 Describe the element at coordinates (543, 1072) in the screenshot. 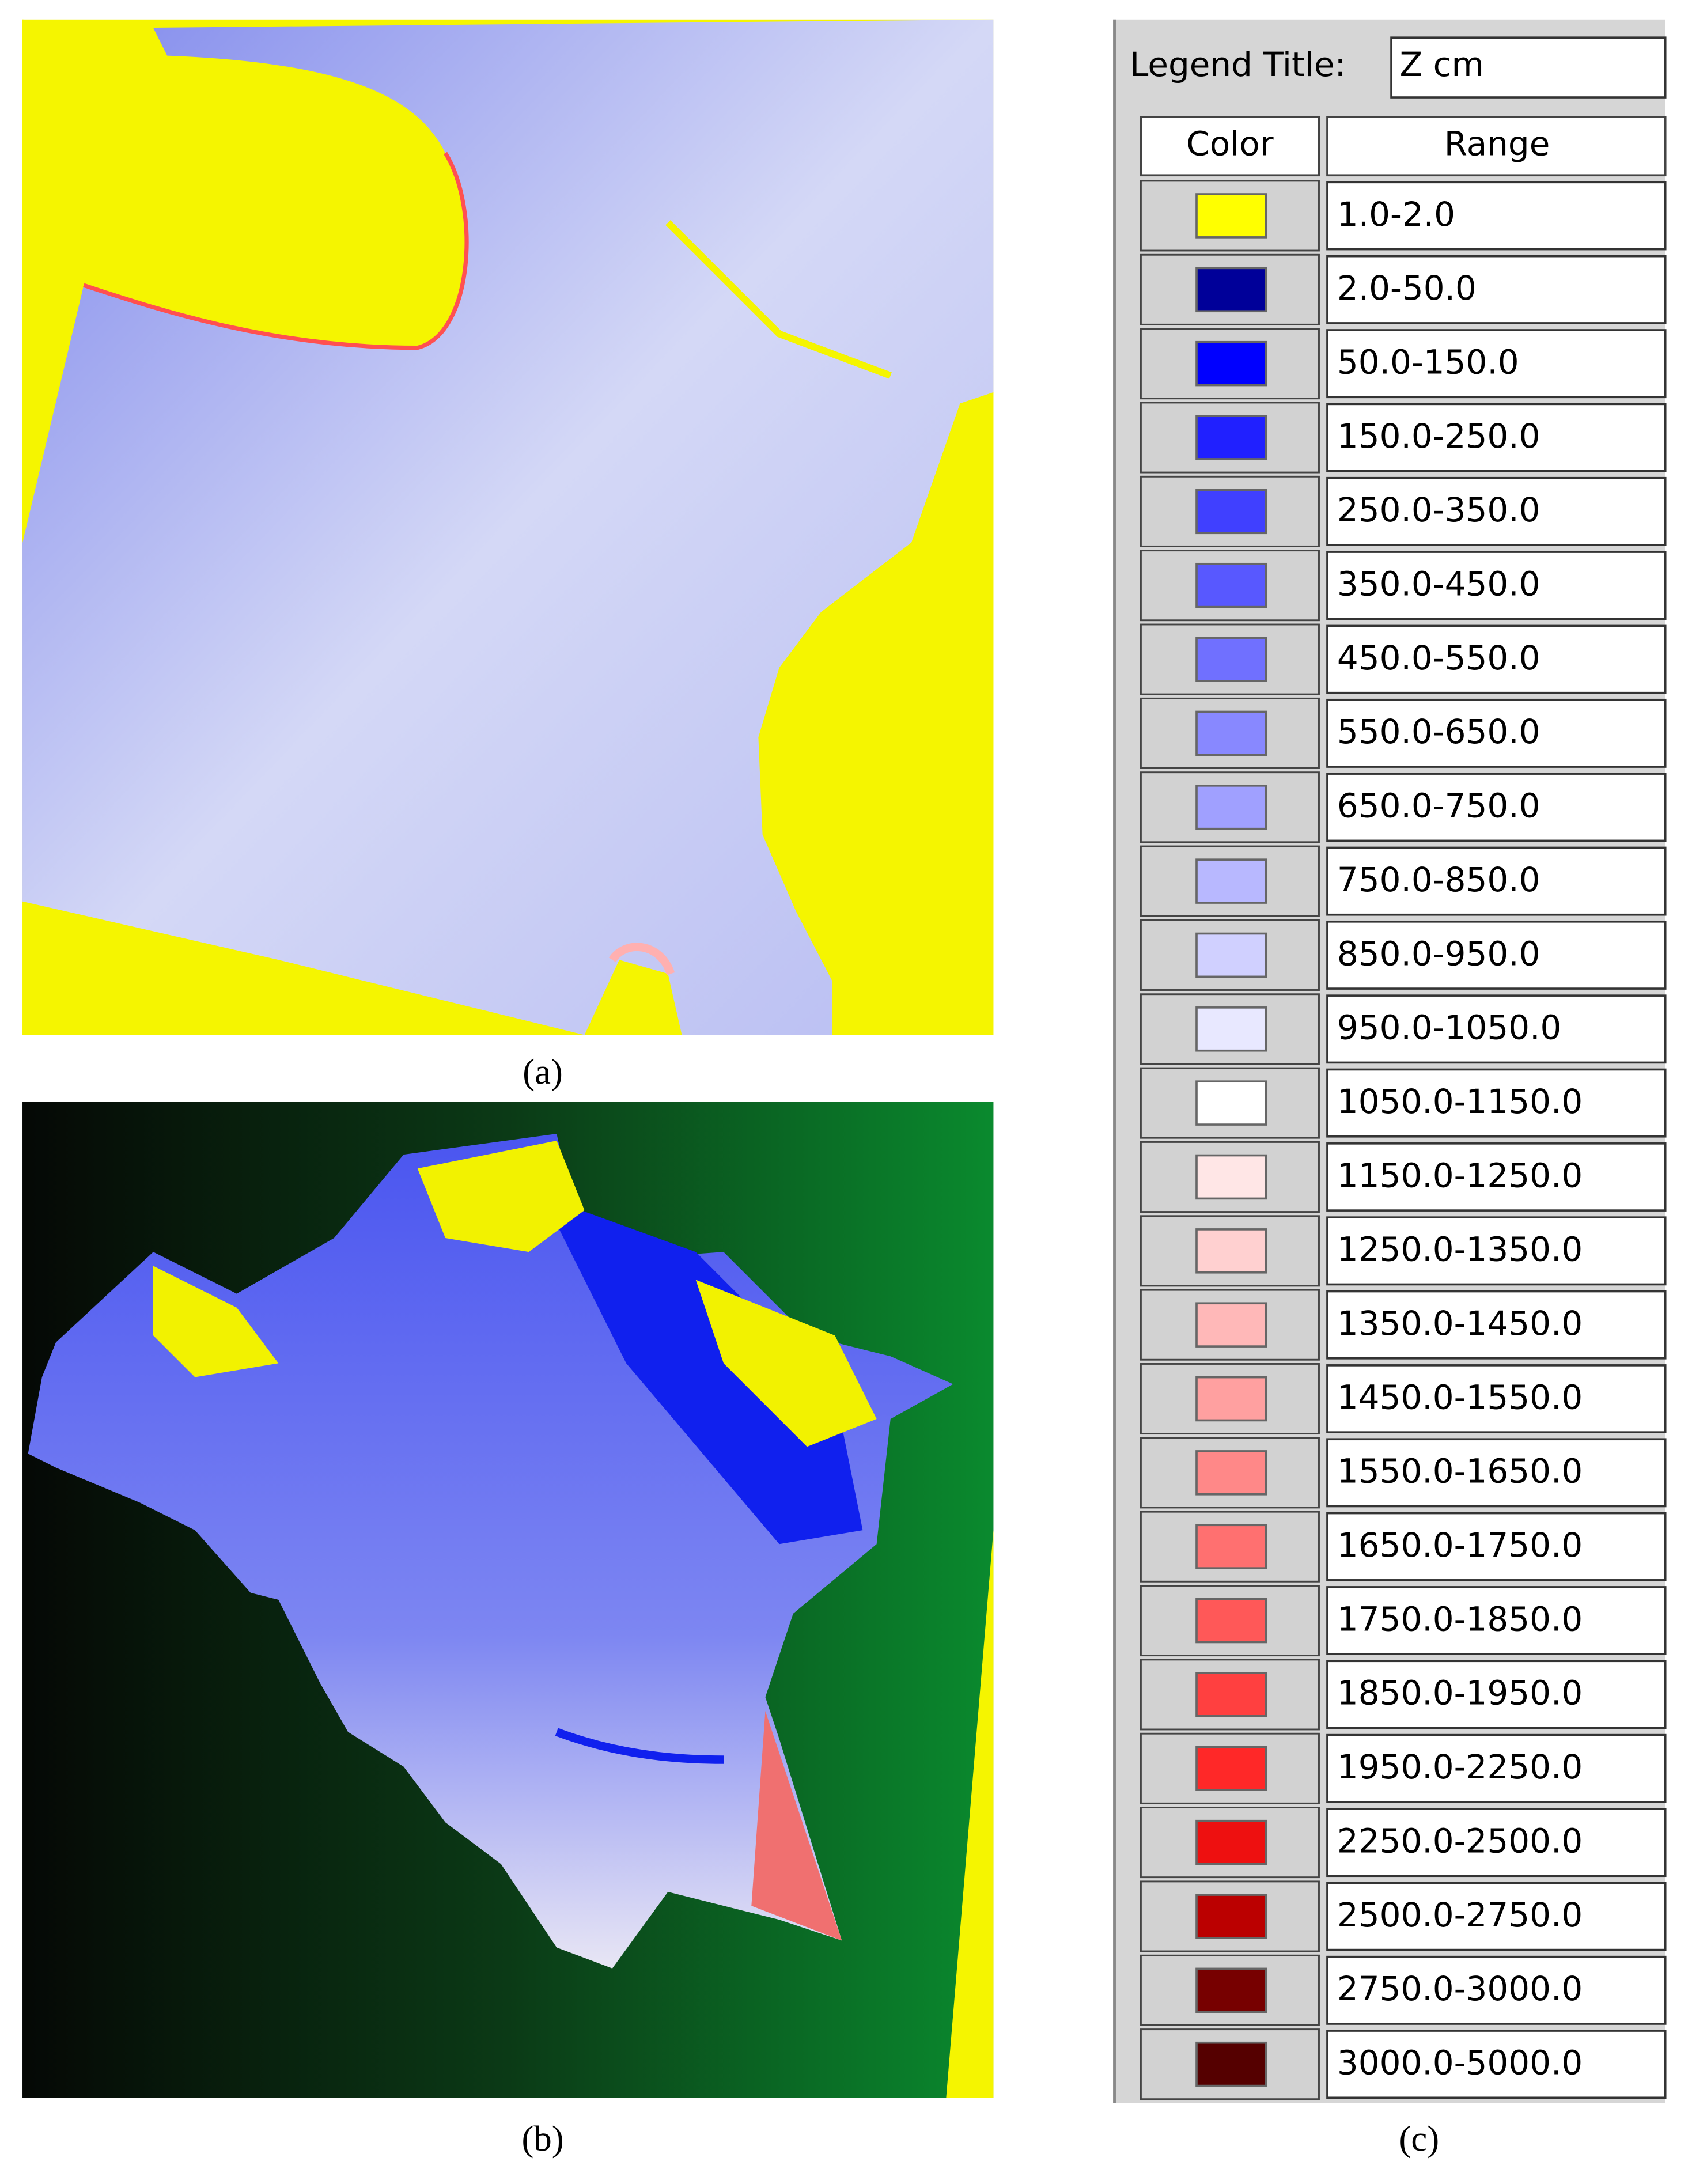

I see `caption: (a)` at that location.